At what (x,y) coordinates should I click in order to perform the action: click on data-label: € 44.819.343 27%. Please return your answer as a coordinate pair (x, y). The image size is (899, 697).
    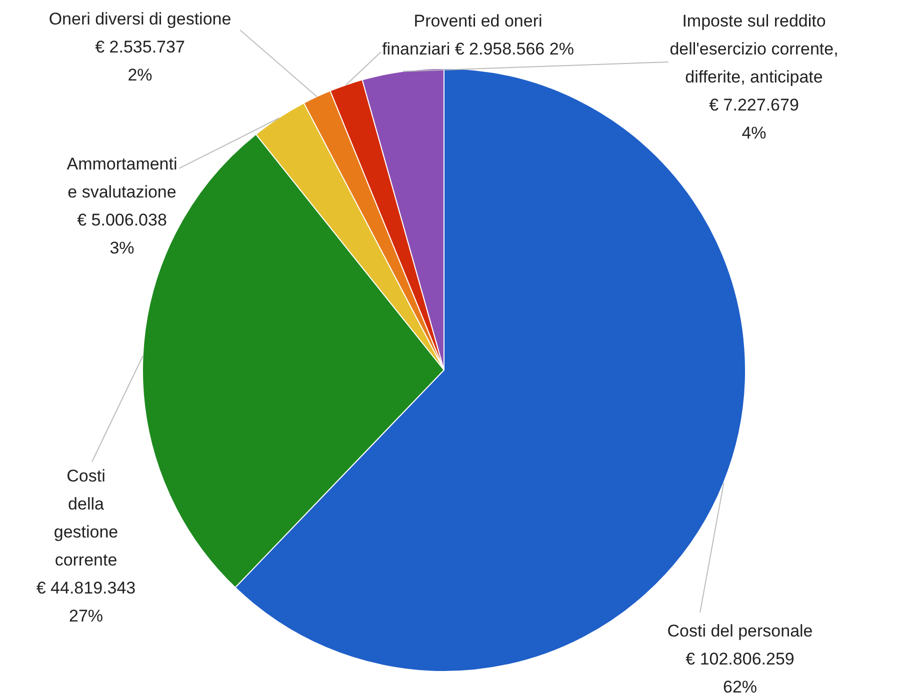
    Looking at the image, I should click on (86, 602).